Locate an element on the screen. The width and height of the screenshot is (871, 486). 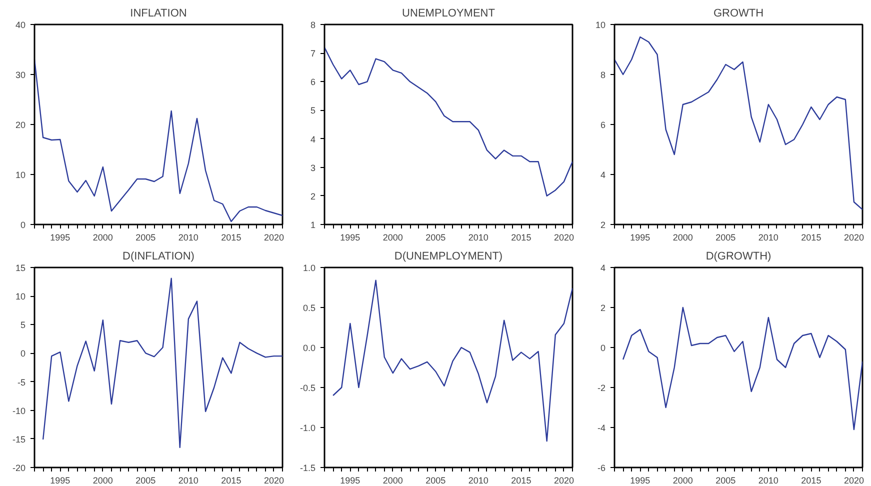
chart-title: D(UNEMPLOYMENT) is located at coordinates (448, 256).